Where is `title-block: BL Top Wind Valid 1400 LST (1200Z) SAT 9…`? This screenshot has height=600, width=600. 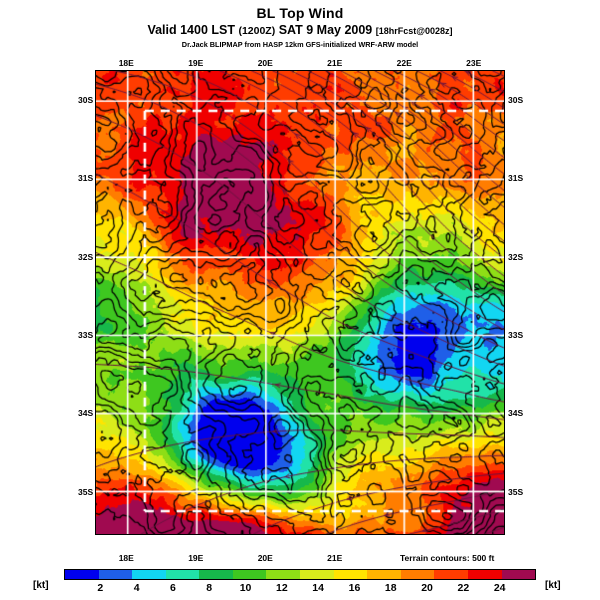 title-block: BL Top Wind Valid 1400 LST (1200Z) SAT 9… is located at coordinates (300, 25).